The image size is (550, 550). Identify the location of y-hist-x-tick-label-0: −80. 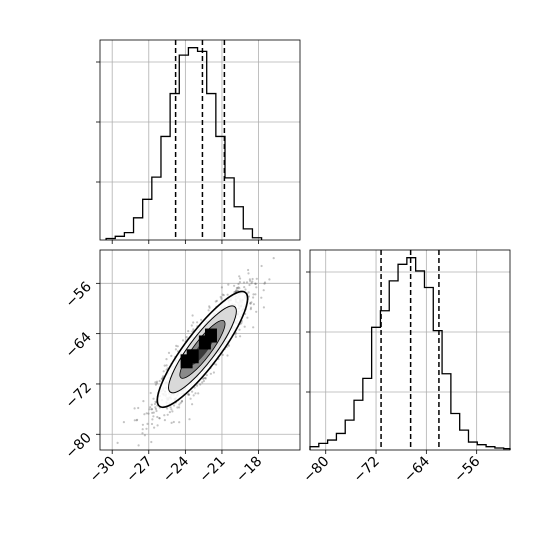
(316, 470).